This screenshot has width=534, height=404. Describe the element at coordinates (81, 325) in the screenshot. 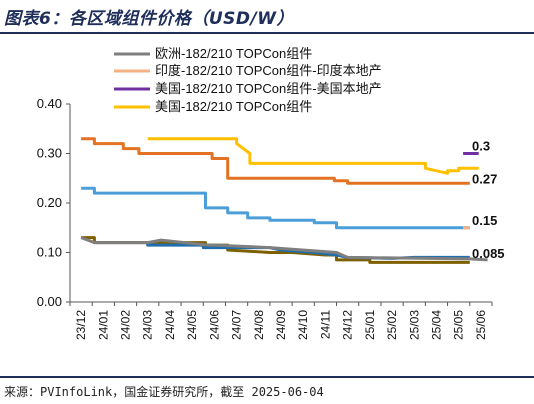

I see `x-tick-label: 23/12` at that location.